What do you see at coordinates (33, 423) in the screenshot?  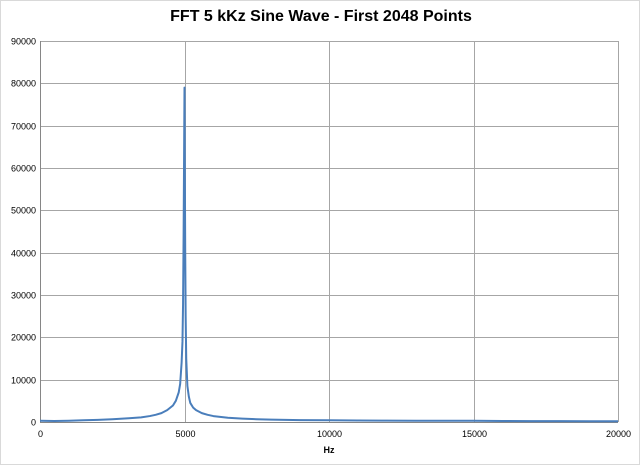 I see `y-tick-label: 0` at bounding box center [33, 423].